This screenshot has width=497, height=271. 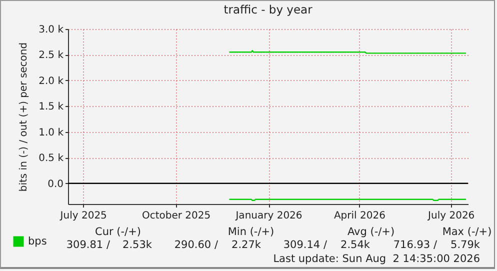 What do you see at coordinates (451, 216) in the screenshot?
I see `x-tick-label: July 2026` at bounding box center [451, 216].